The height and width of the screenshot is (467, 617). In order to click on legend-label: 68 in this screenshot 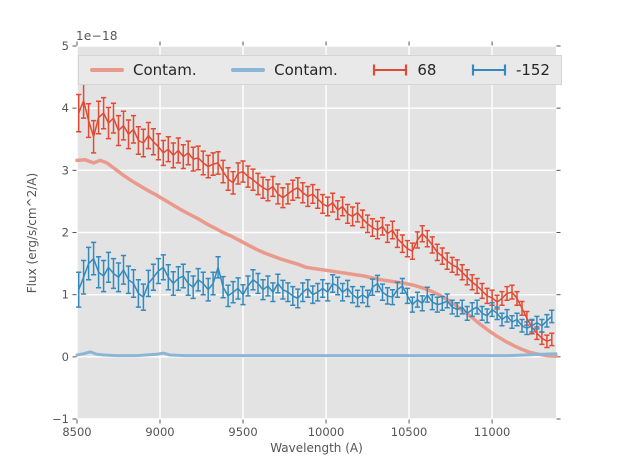, I will do `click(427, 69)`.